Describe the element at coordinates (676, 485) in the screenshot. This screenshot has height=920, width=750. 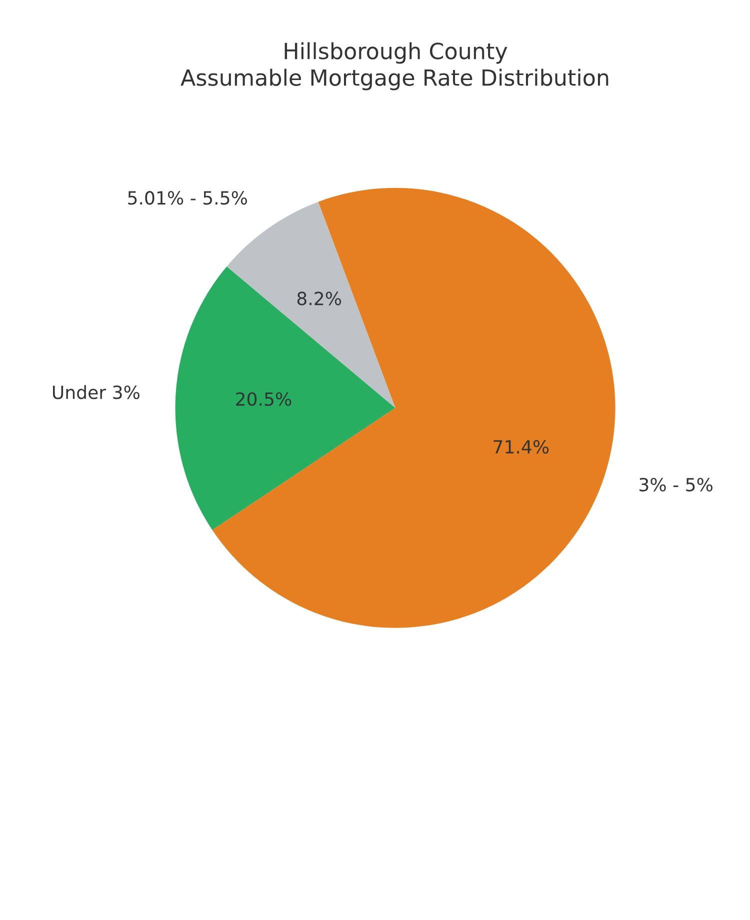
I see `slice-label: 3% - 5%` at that location.